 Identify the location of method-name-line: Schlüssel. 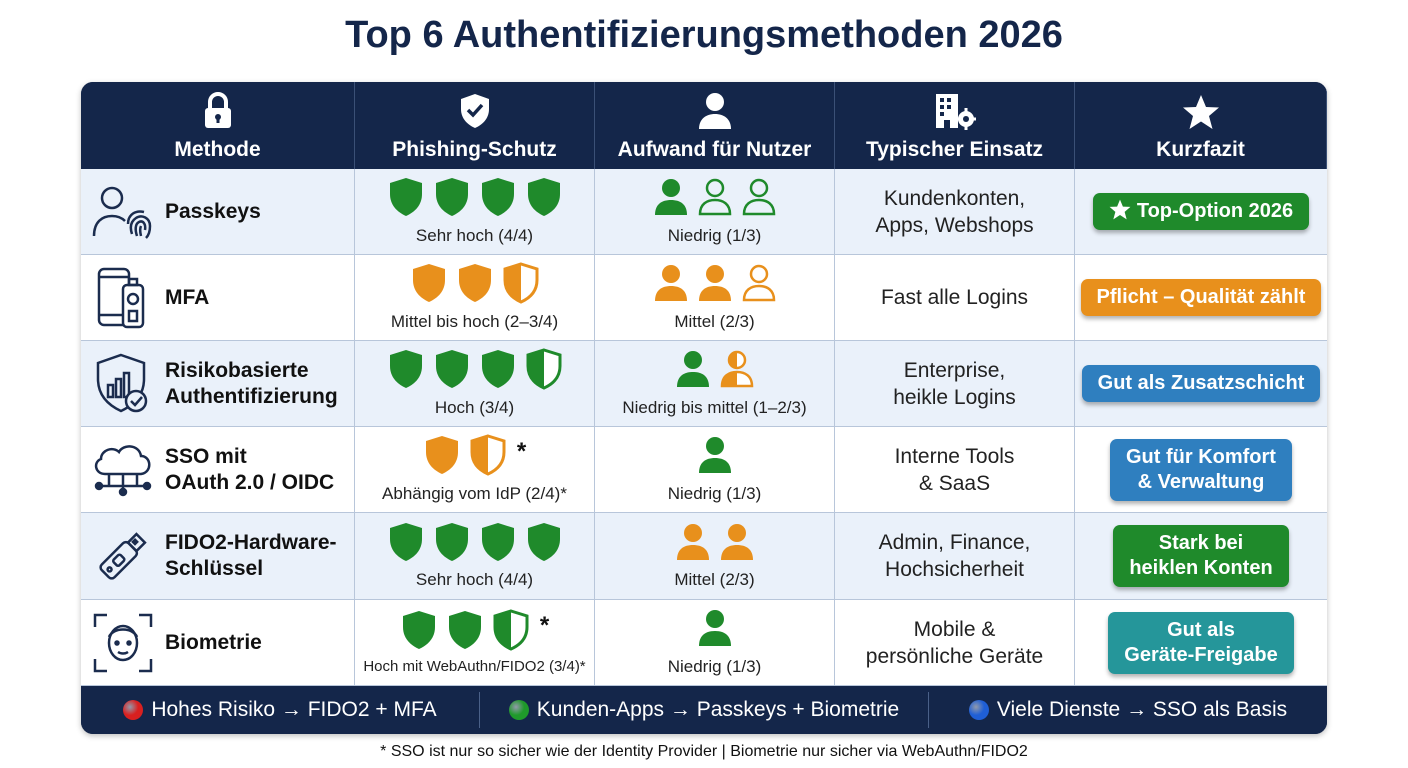
(214, 568).